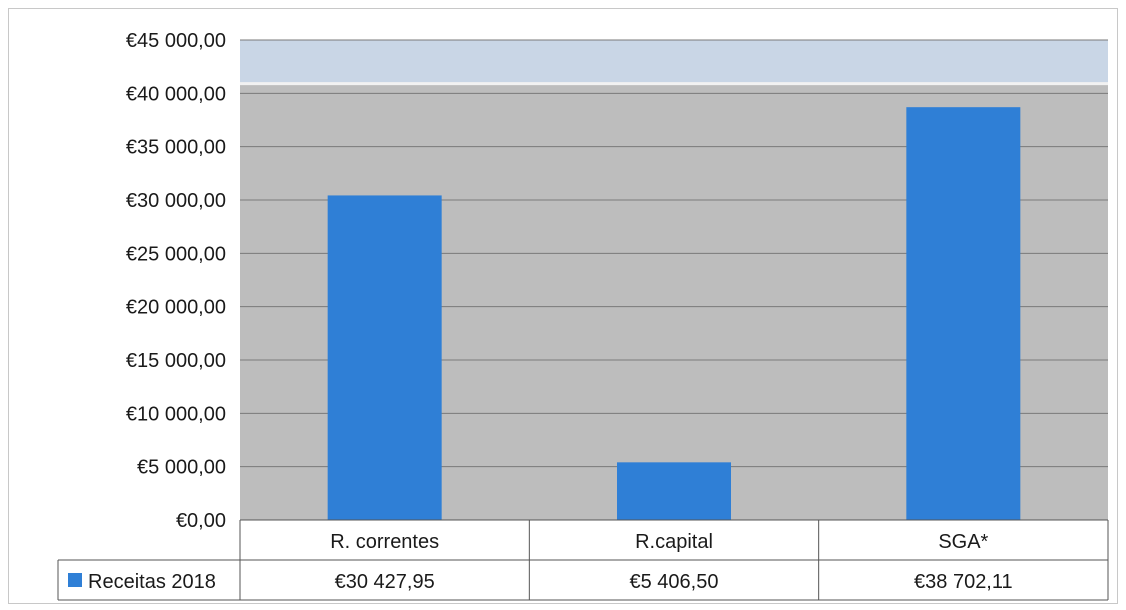  What do you see at coordinates (176, 148) in the screenshot?
I see `y-tick-label: €35 000,00` at bounding box center [176, 148].